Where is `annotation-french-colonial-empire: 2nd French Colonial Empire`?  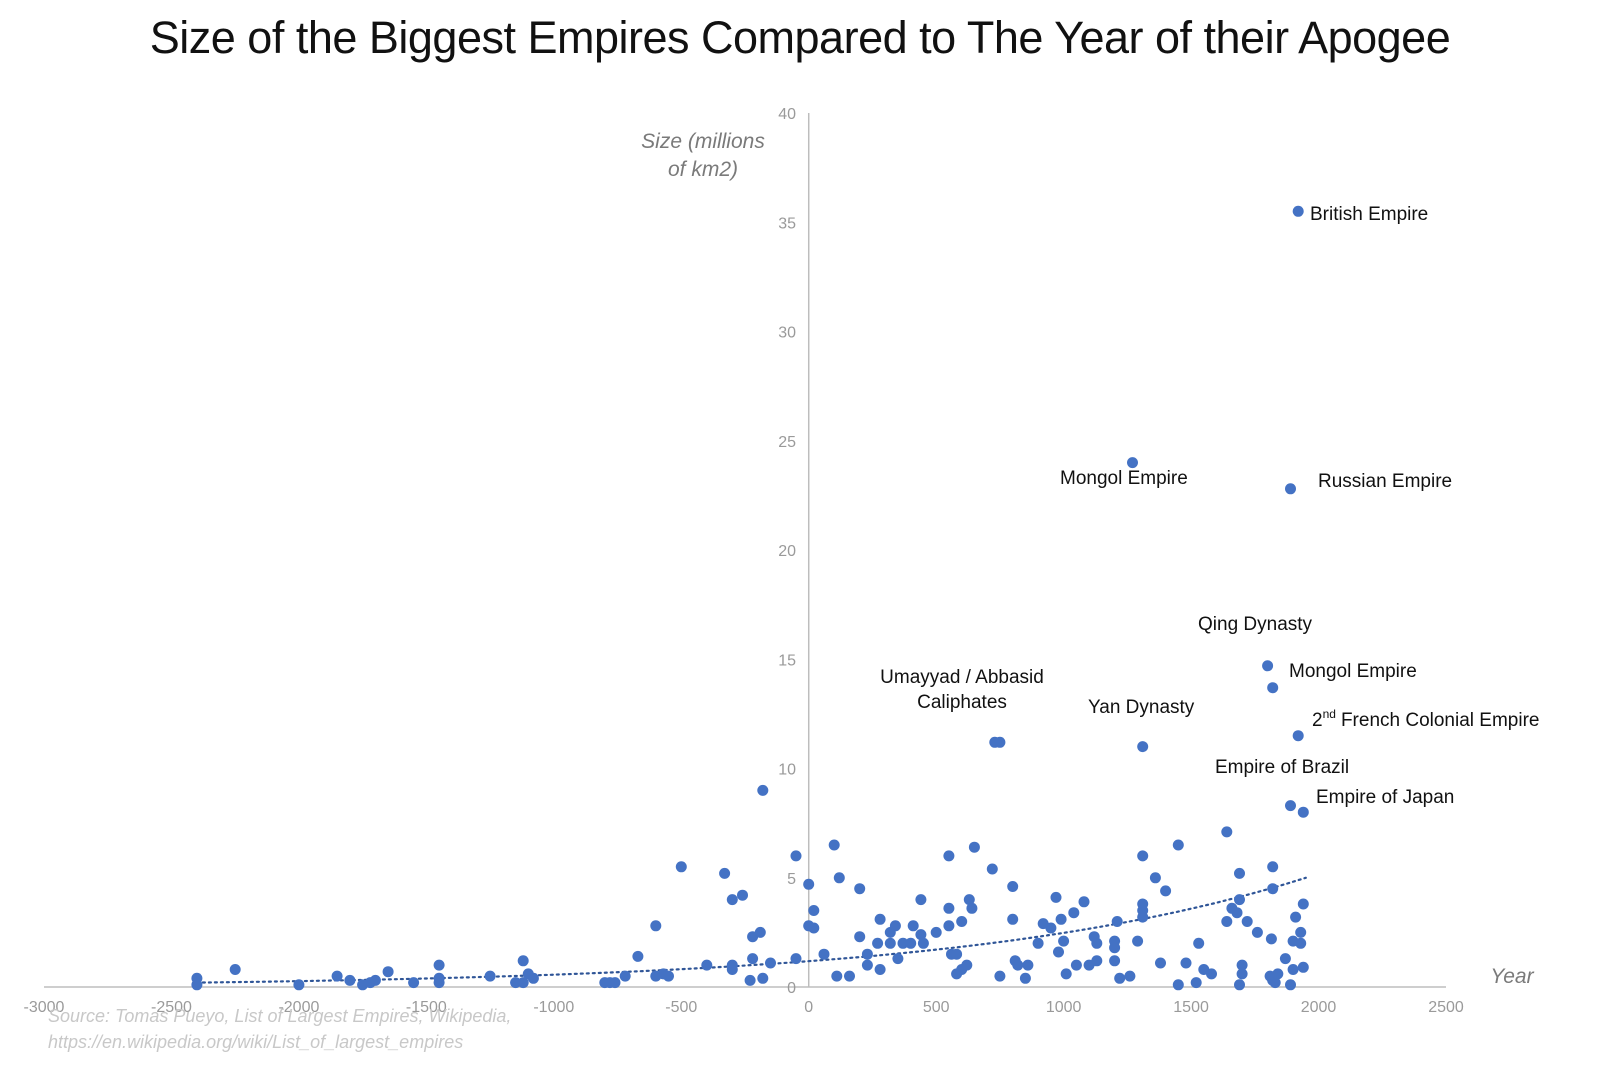 annotation-french-colonial-empire: 2nd French Colonial Empire is located at coordinates (1425, 719).